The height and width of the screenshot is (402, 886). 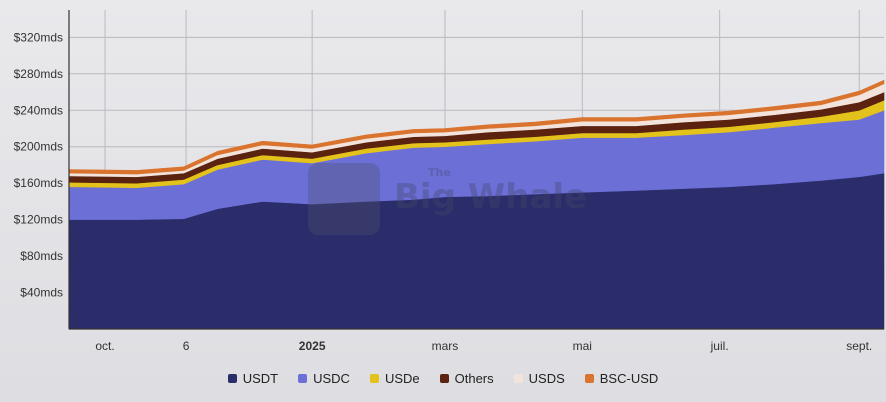 I want to click on y-tick-label: $280mds, so click(x=38, y=74).